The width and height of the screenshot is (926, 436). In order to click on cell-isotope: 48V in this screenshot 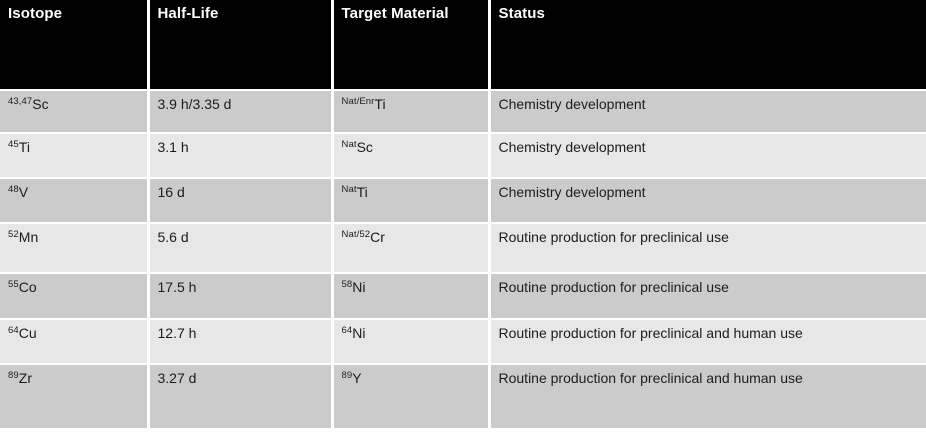, I will do `click(75, 200)`.